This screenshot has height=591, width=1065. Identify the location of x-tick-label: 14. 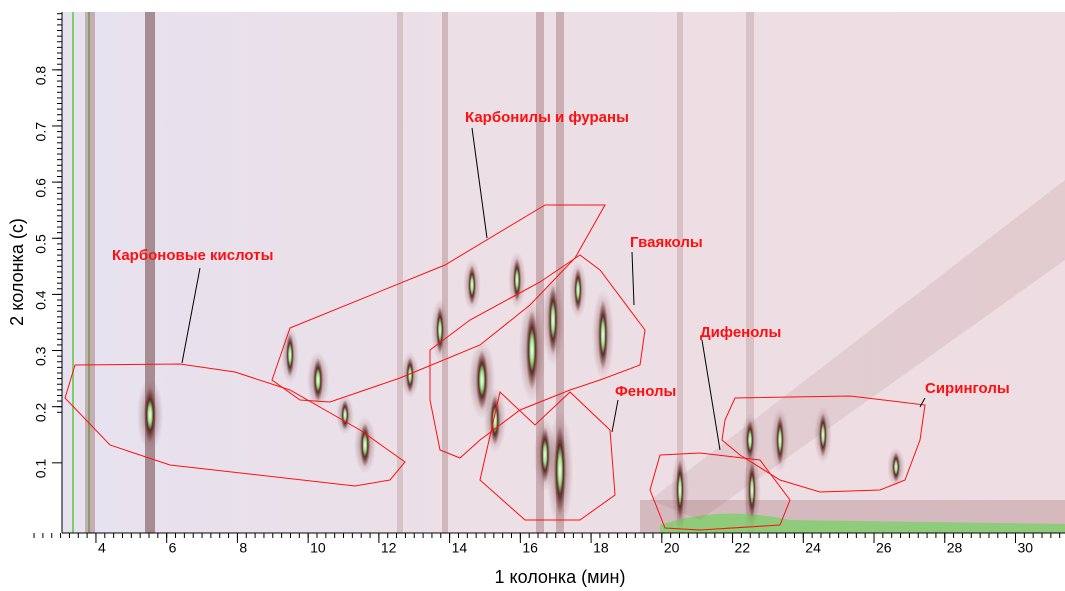
(460, 548).